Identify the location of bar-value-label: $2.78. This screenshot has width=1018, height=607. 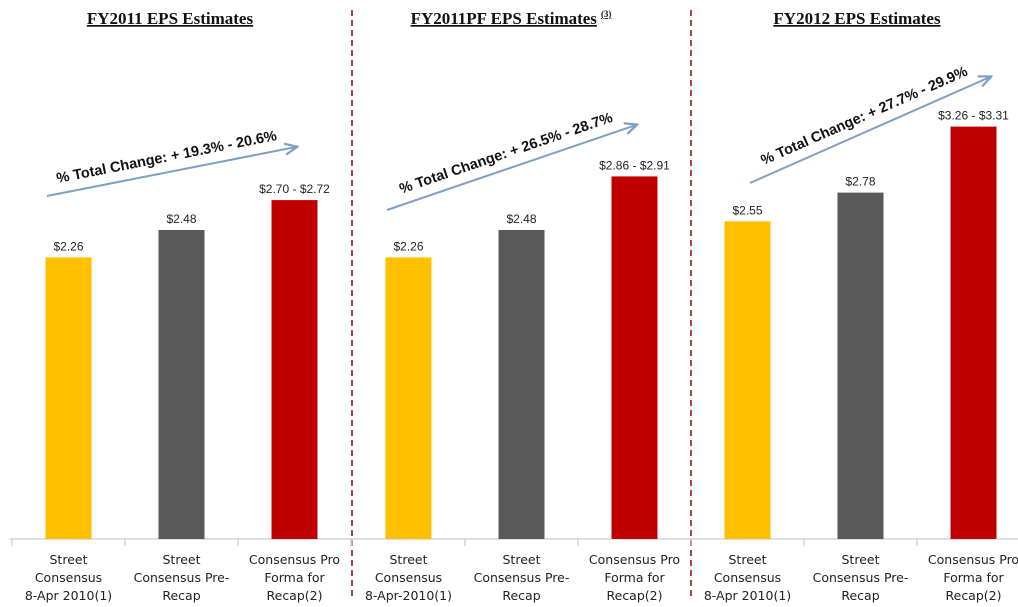
(860, 182).